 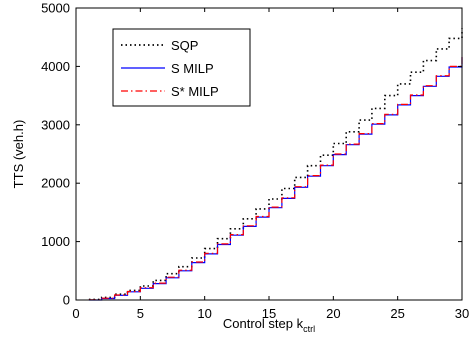 What do you see at coordinates (55, 66) in the screenshot?
I see `y-tick-label: 4000` at bounding box center [55, 66].